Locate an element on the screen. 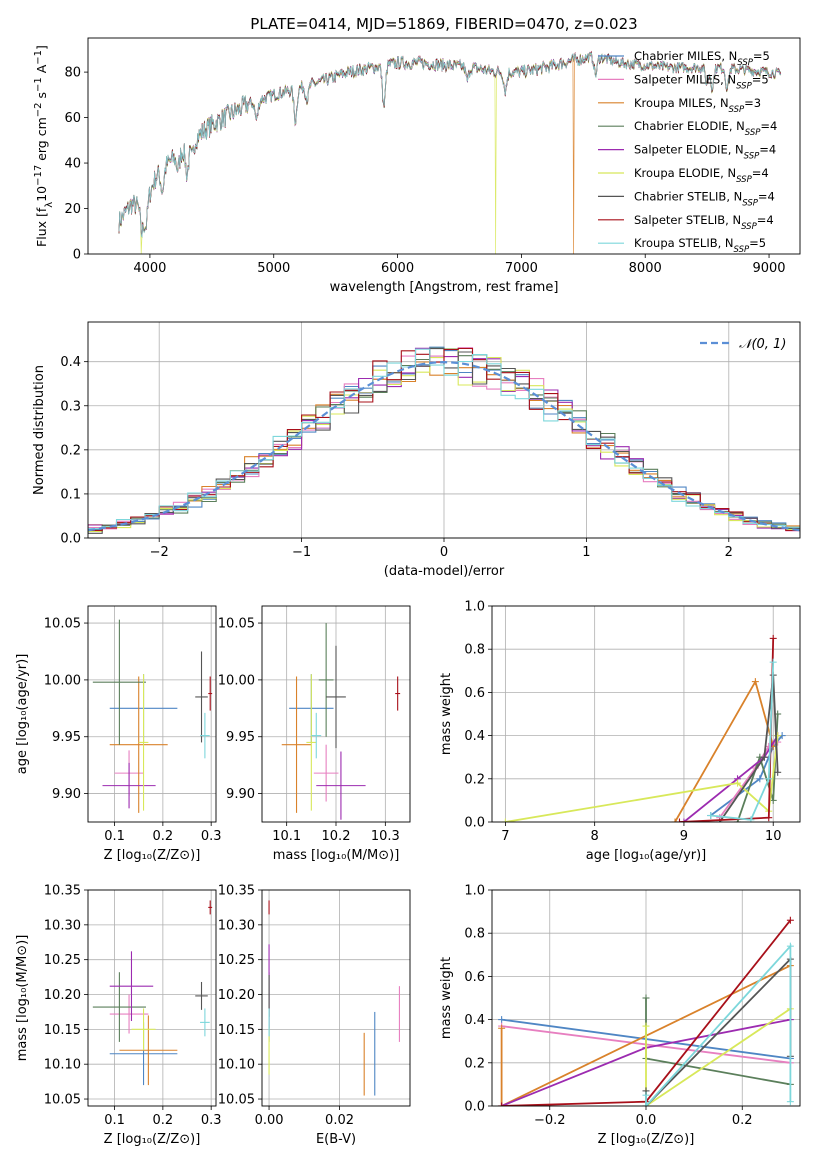 The image size is (819, 1170). y-tick-label: 10.20 is located at coordinates (236, 995).